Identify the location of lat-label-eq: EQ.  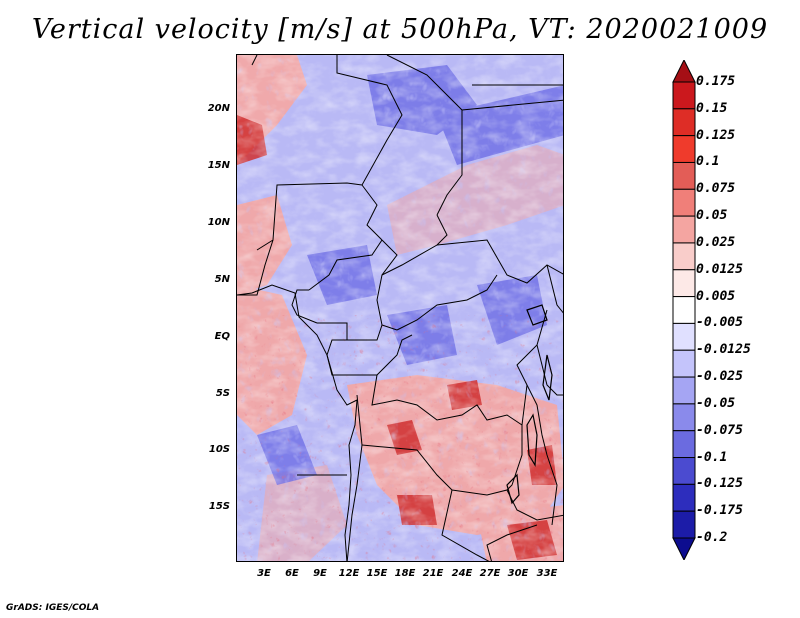
(222, 336).